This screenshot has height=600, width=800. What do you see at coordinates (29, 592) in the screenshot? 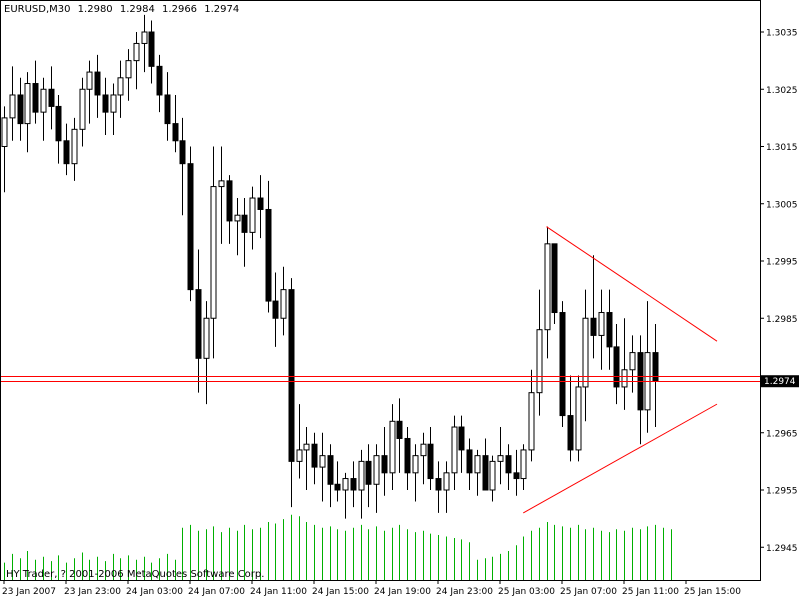
I see `x-tick-label: 23 Jan 2007` at bounding box center [29, 592].